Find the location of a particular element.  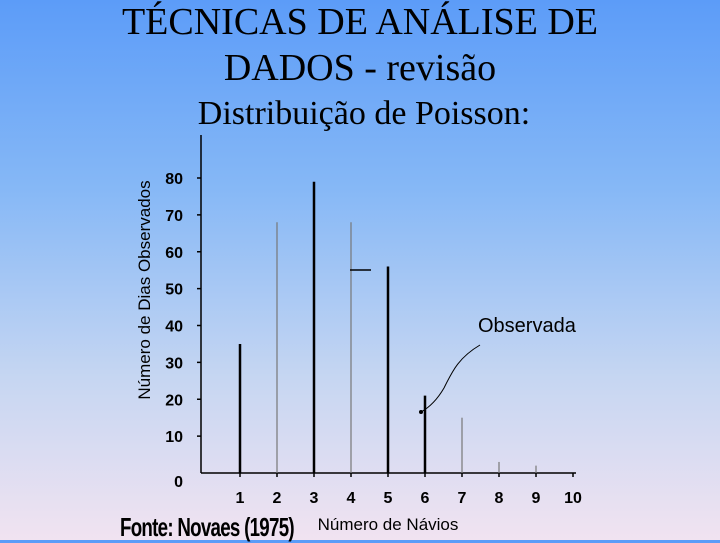

chart-subtitle: Distribuição de Poisson: is located at coordinates (364, 113).